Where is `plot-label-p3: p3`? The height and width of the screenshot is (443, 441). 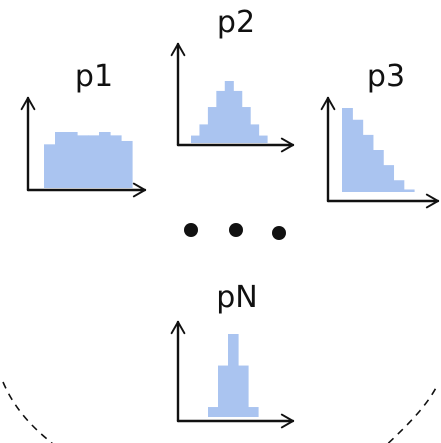 plot-label-p3: p3 is located at coordinates (386, 76).